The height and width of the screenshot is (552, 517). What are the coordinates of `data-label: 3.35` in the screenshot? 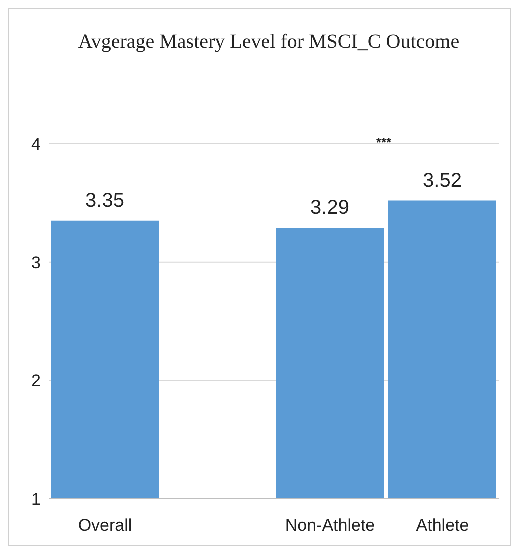 It's located at (105, 201).